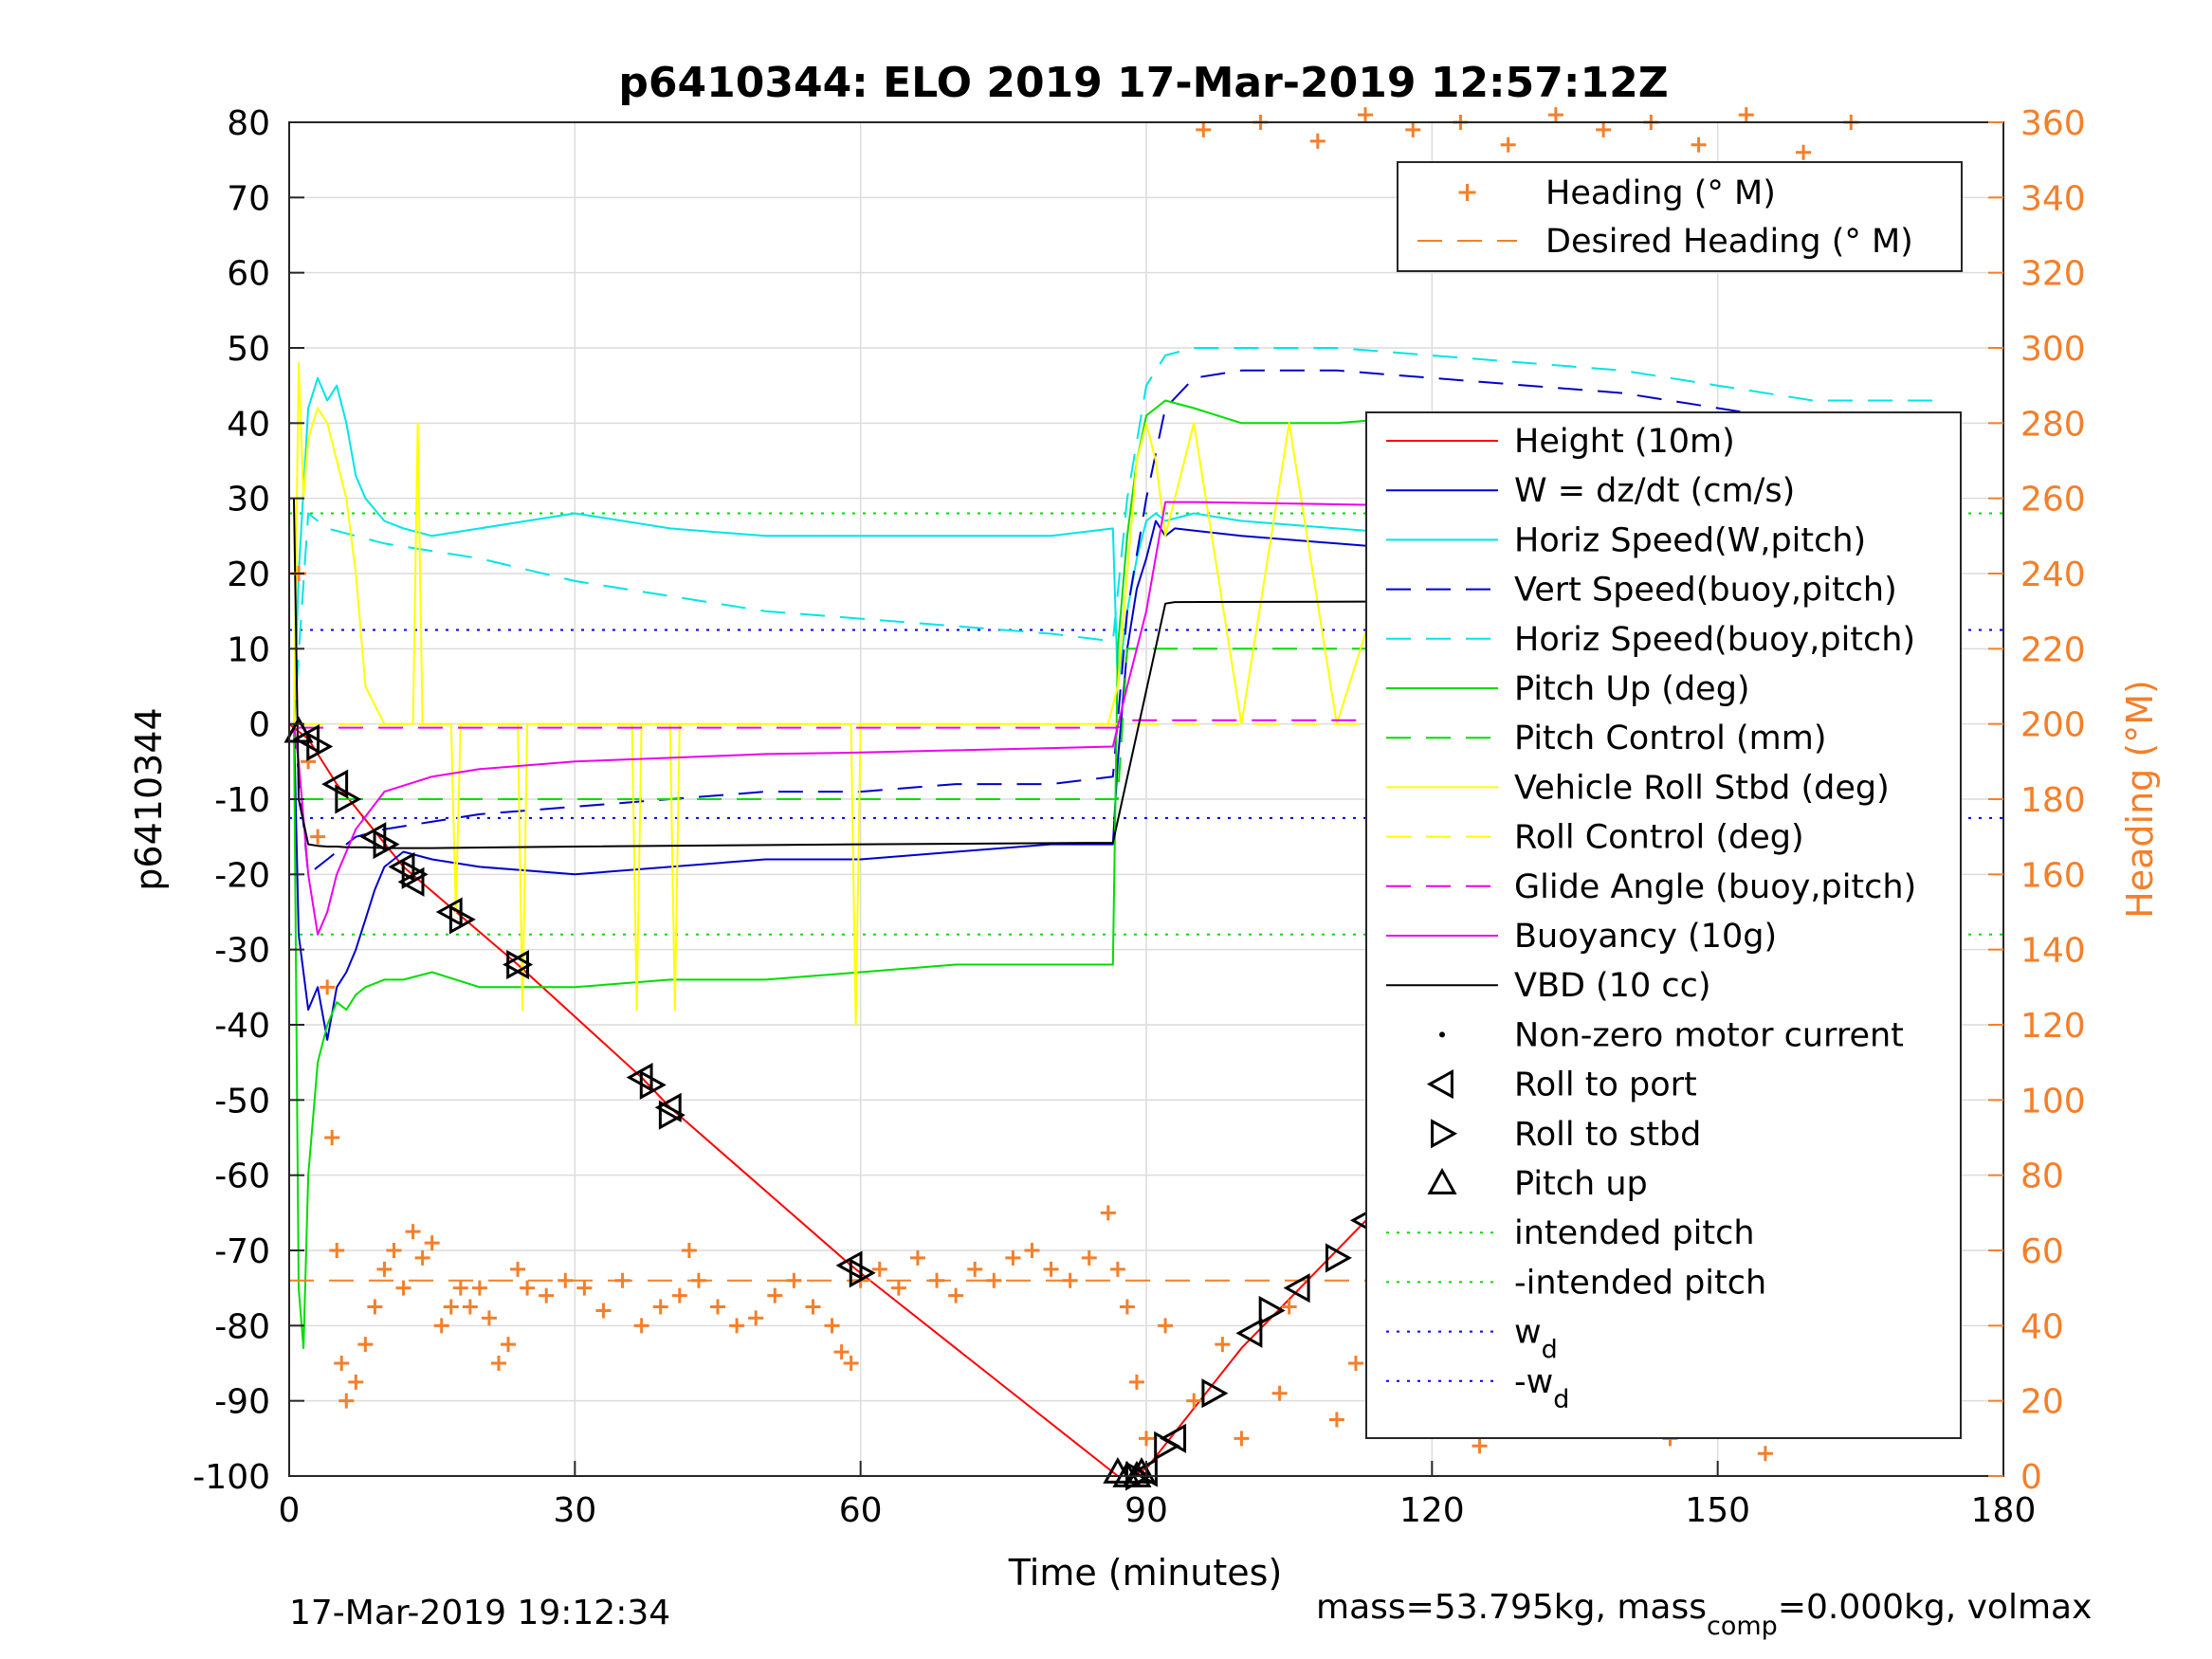 The width and height of the screenshot is (2212, 1659). What do you see at coordinates (1581, 1184) in the screenshot?
I see `legend-label-text: Pitch up` at bounding box center [1581, 1184].